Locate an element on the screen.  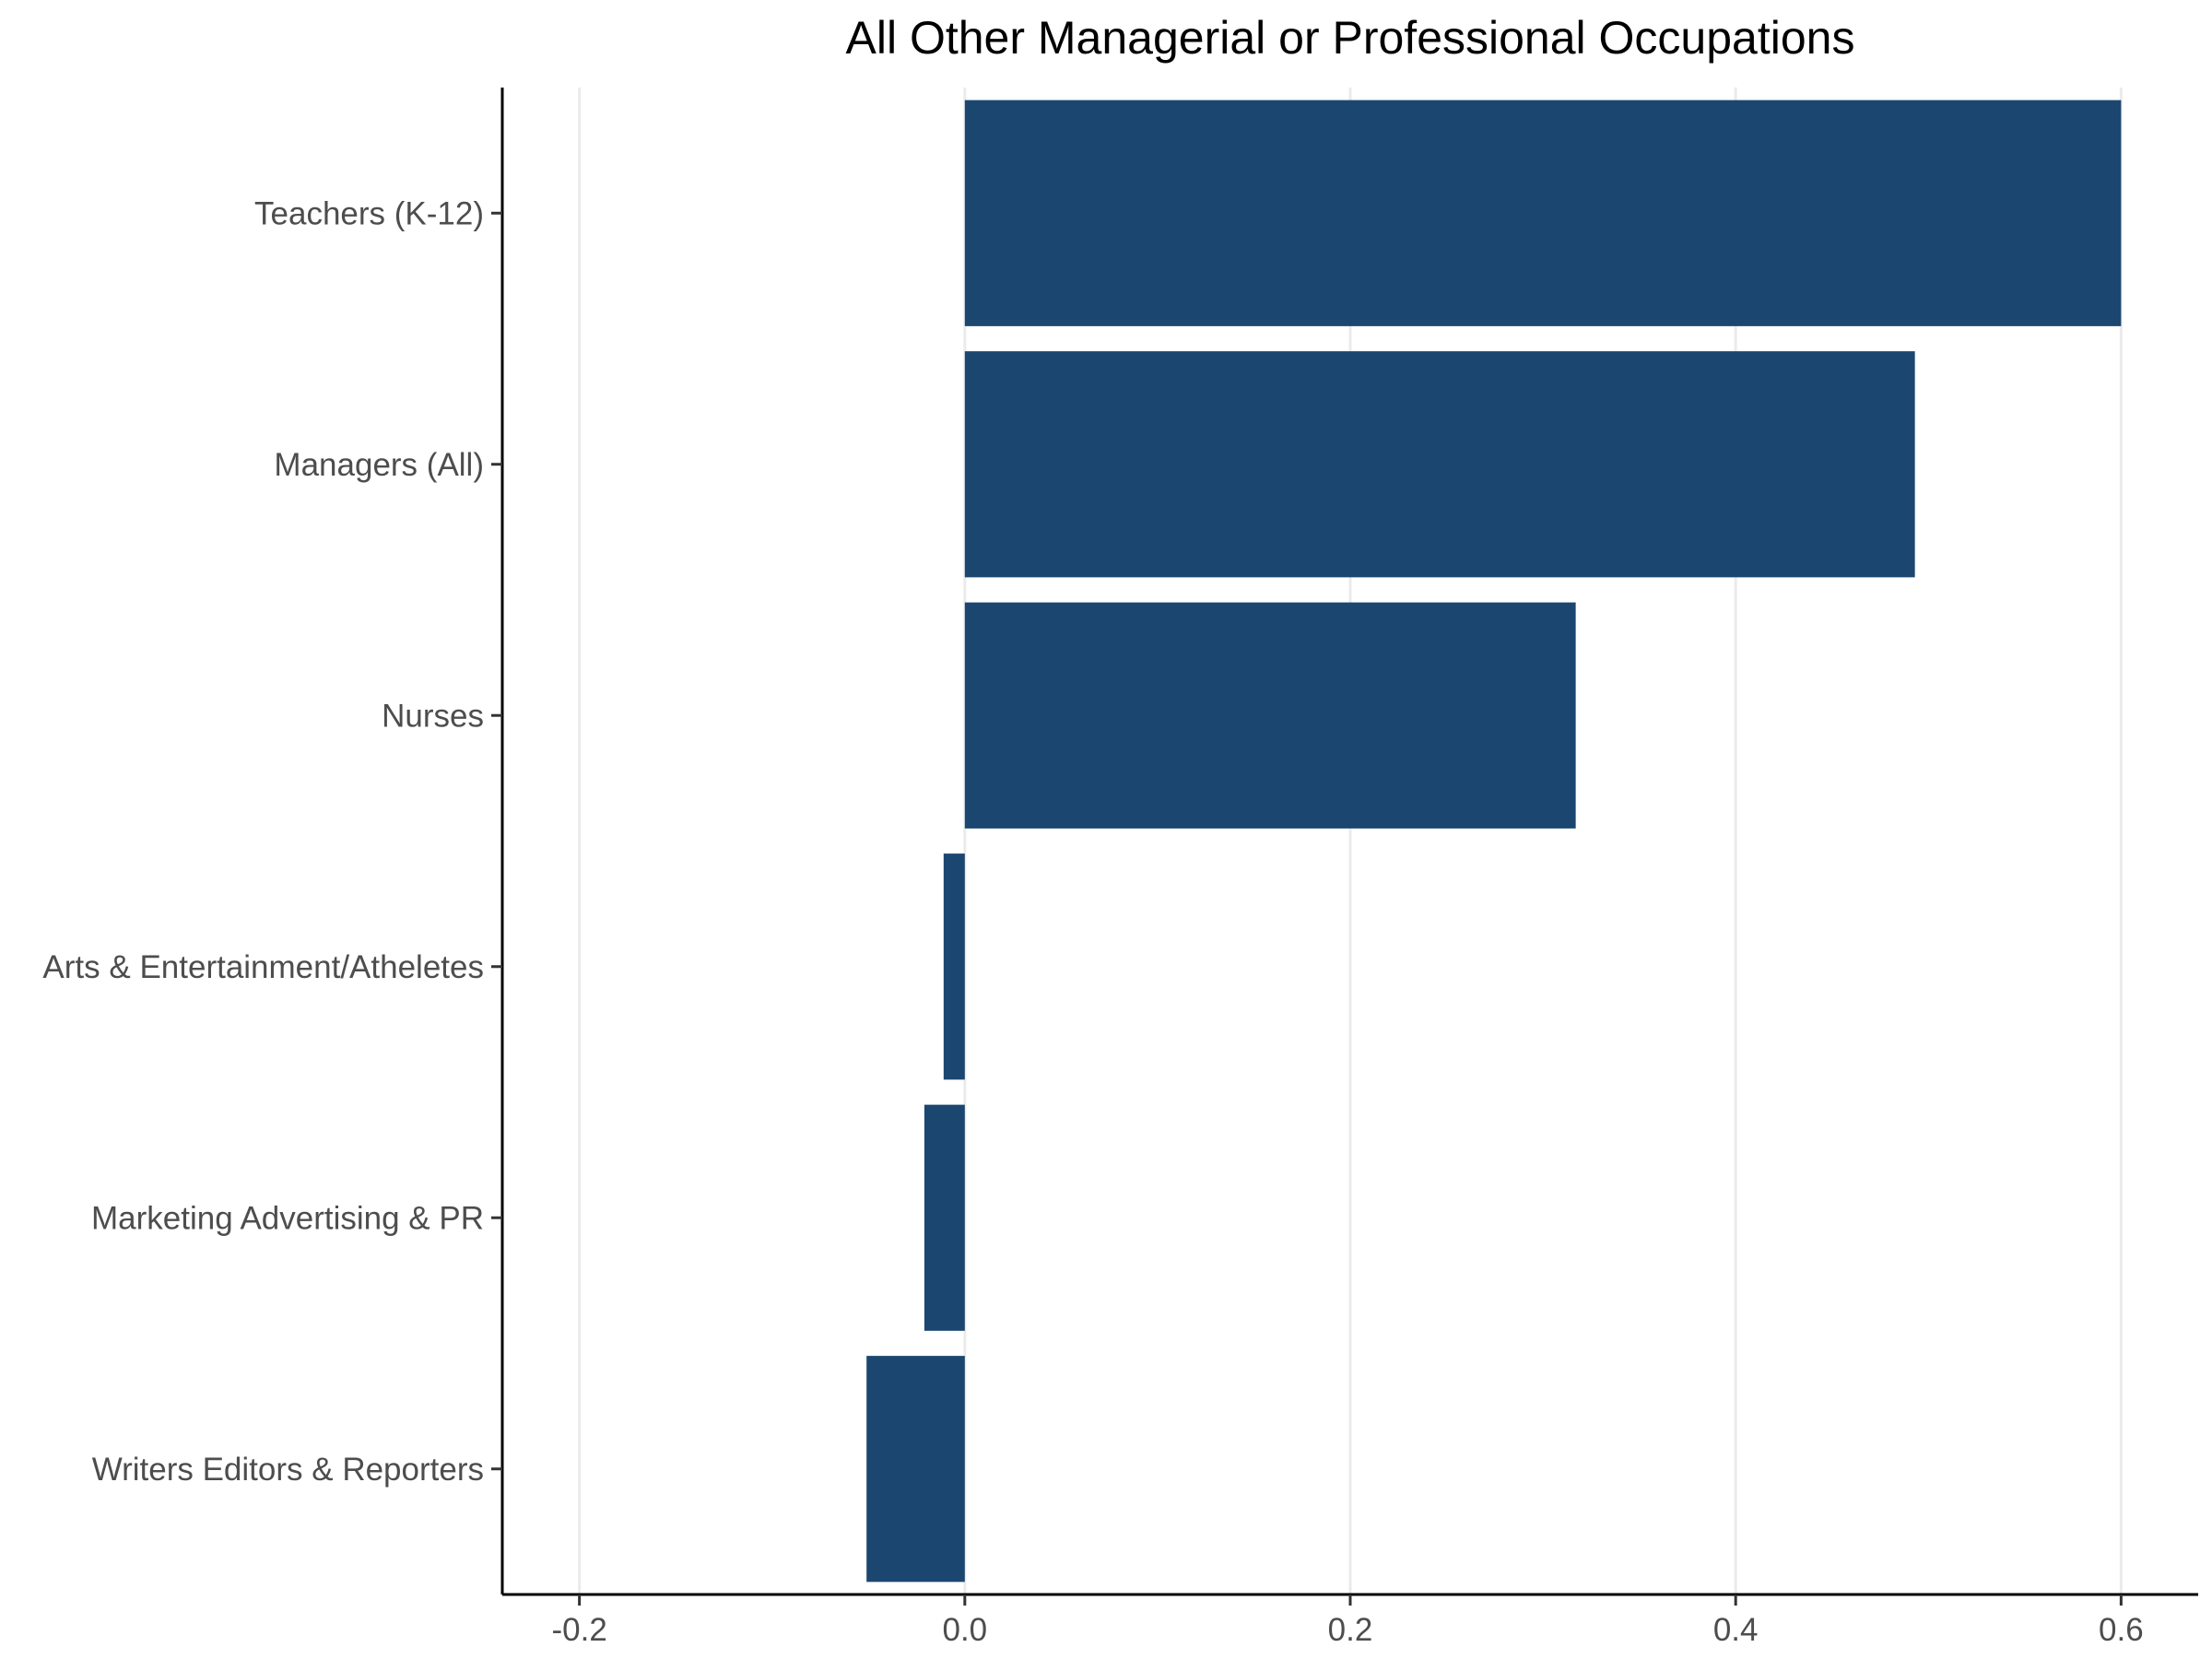
x-tick-label: 0.6 is located at coordinates (2121, 1630).